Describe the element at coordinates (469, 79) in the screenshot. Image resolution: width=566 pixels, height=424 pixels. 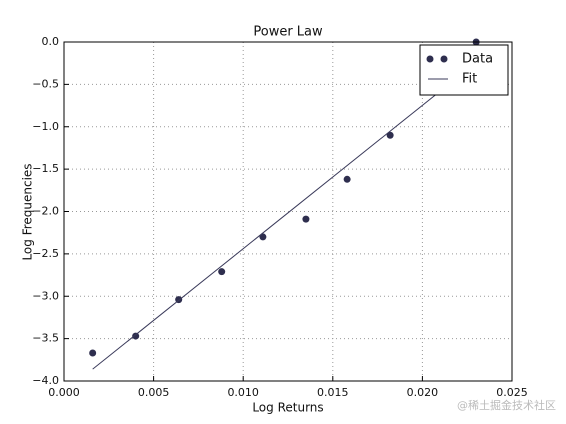
I see `legend-label: Fit` at that location.